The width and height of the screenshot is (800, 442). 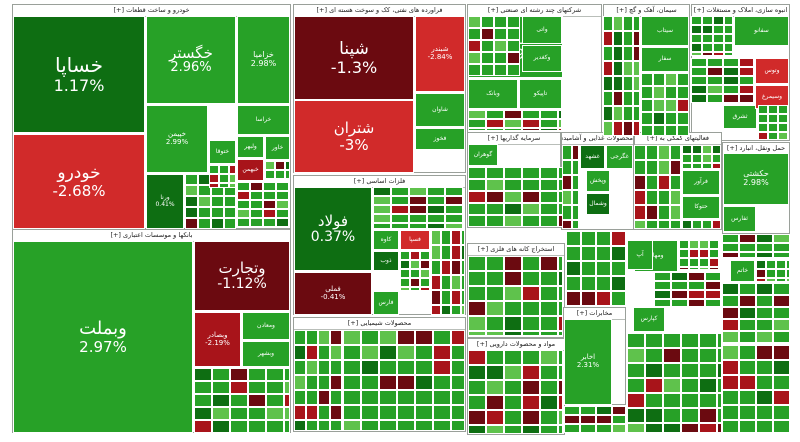 I want to click on sector-header: استخراج کانه های فلزی [+], so click(x=516, y=250).